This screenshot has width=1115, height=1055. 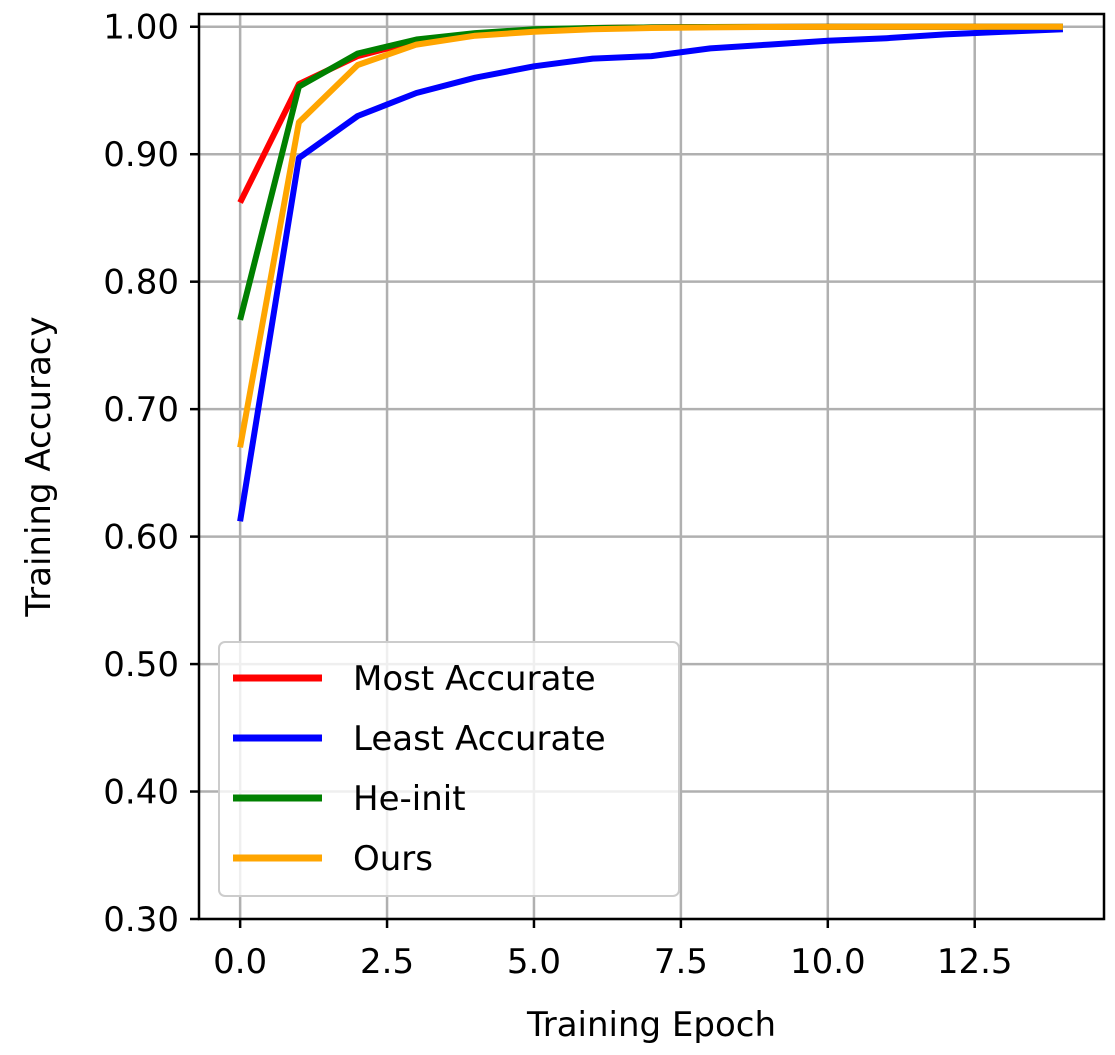 What do you see at coordinates (141, 920) in the screenshot?
I see `y-tick-label: 0.30` at bounding box center [141, 920].